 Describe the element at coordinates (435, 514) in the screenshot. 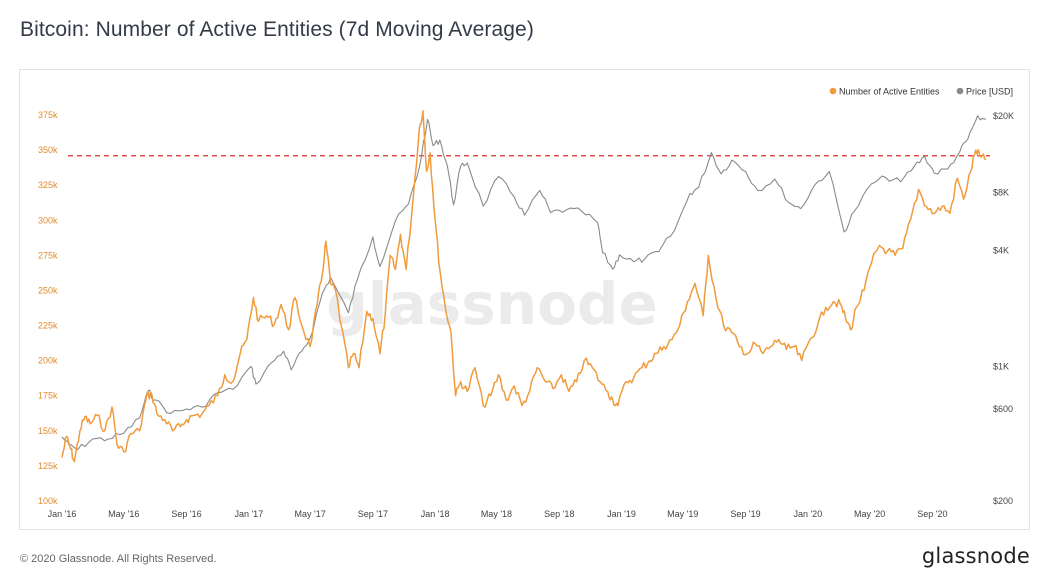

I see `x-tick-label: Jan '18` at that location.